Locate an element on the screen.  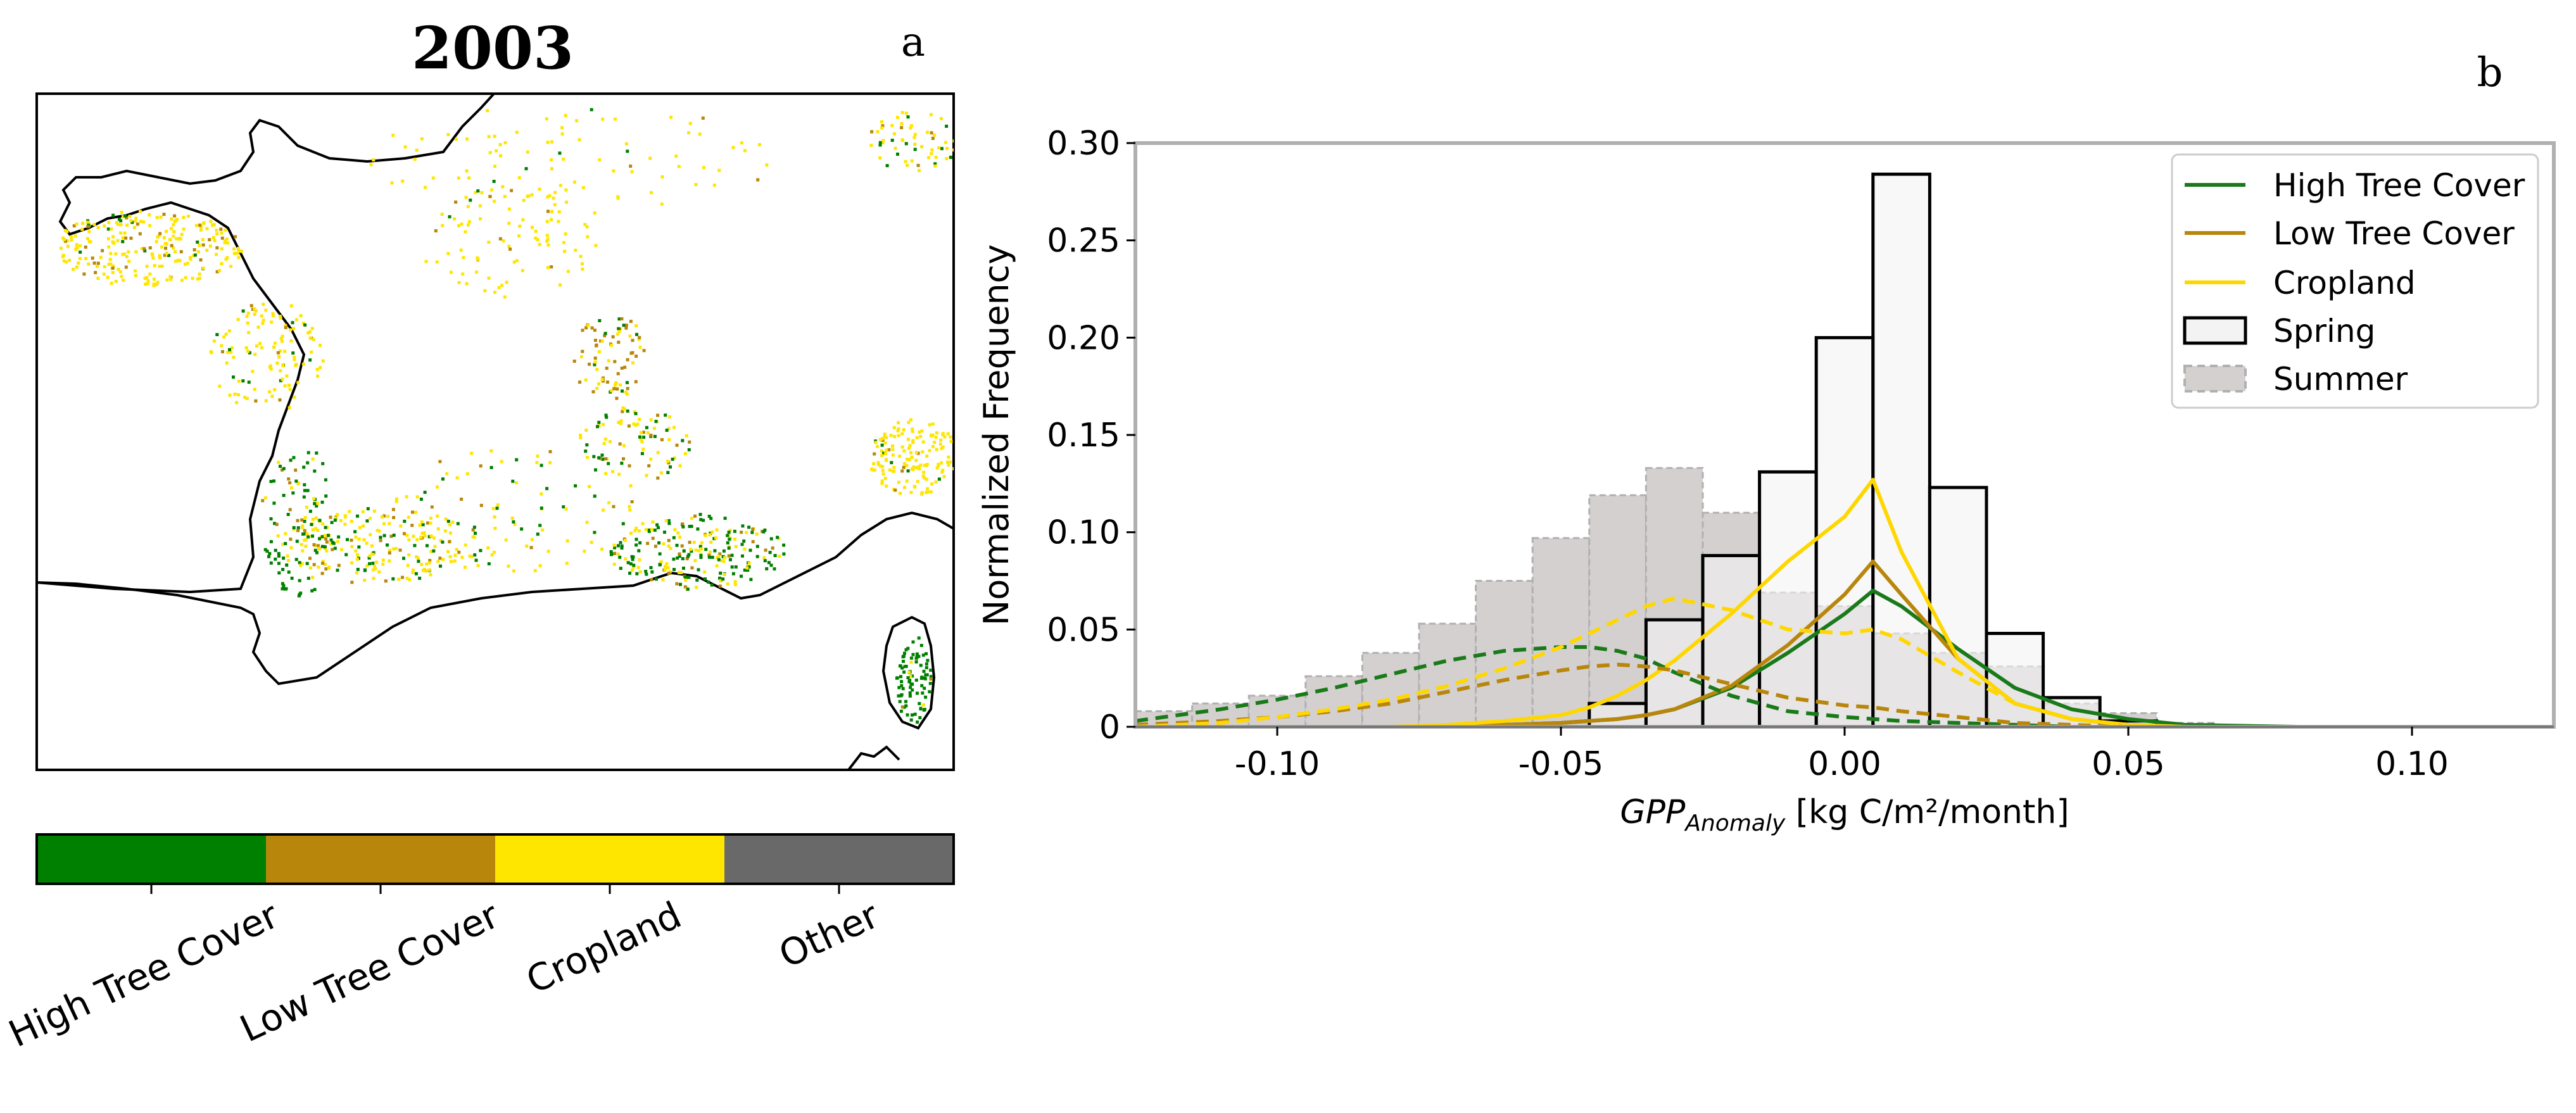
colorbar-segment-low-tree-cover is located at coordinates (380, 859).